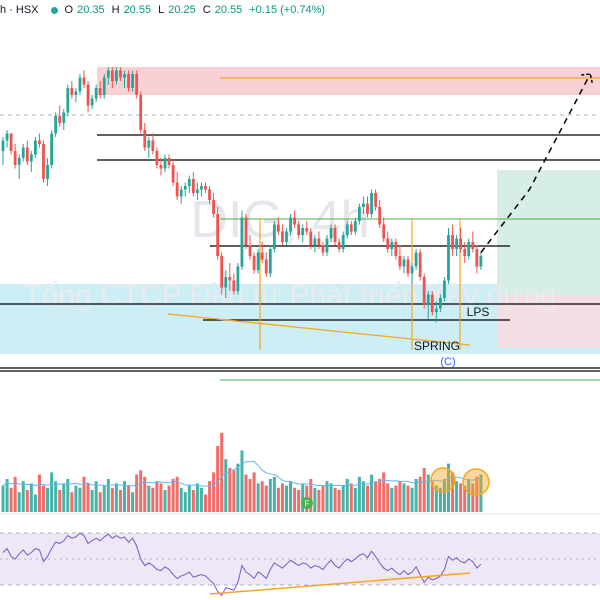 The width and height of the screenshot is (600, 600). Describe the element at coordinates (548, 232) in the screenshot. I see `target-zone` at that location.